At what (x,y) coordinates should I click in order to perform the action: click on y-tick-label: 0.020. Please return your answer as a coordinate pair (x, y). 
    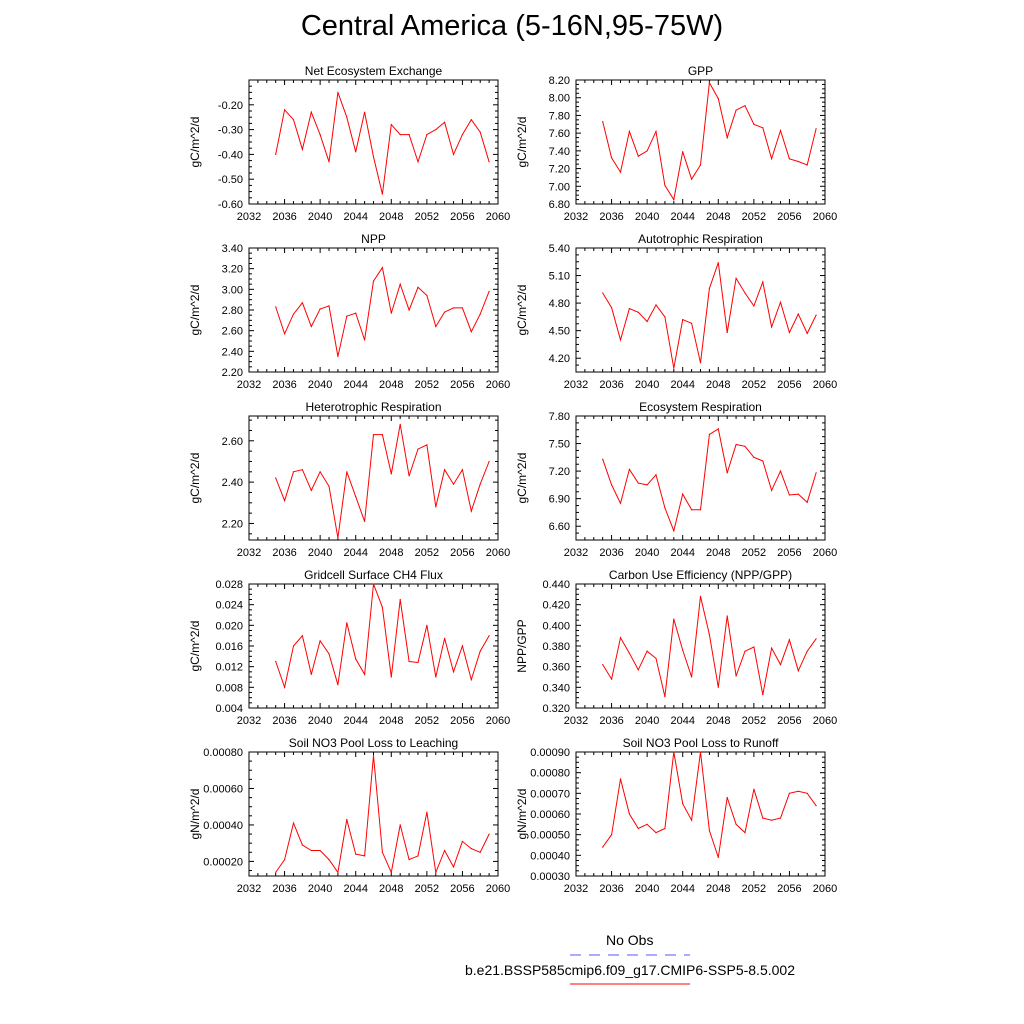
    Looking at the image, I should click on (229, 626).